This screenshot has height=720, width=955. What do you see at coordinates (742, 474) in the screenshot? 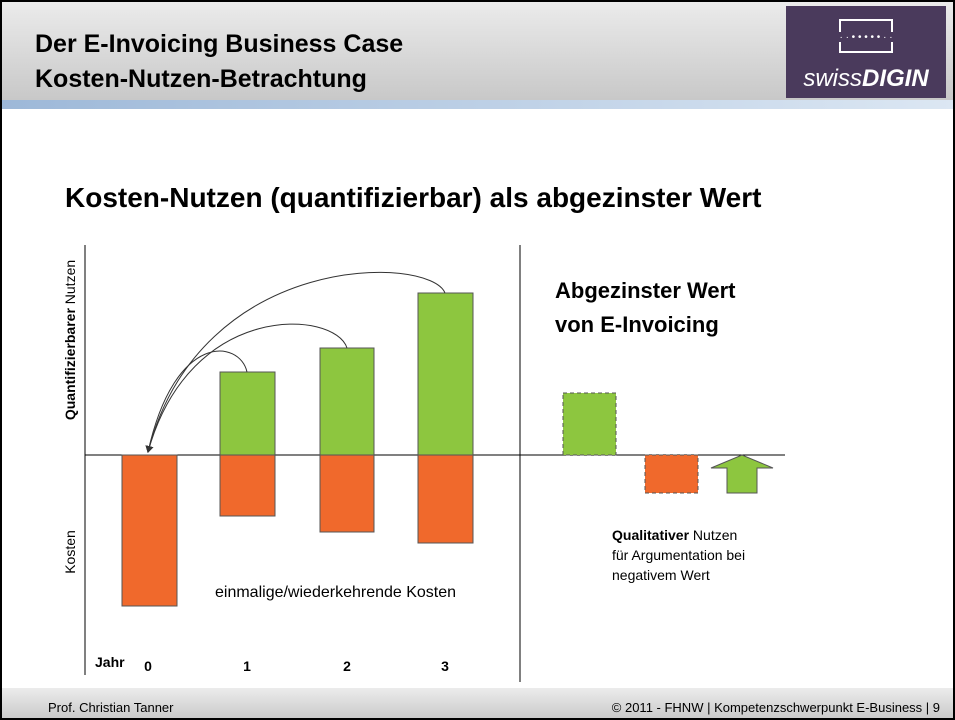
I see `up-arrow` at bounding box center [742, 474].